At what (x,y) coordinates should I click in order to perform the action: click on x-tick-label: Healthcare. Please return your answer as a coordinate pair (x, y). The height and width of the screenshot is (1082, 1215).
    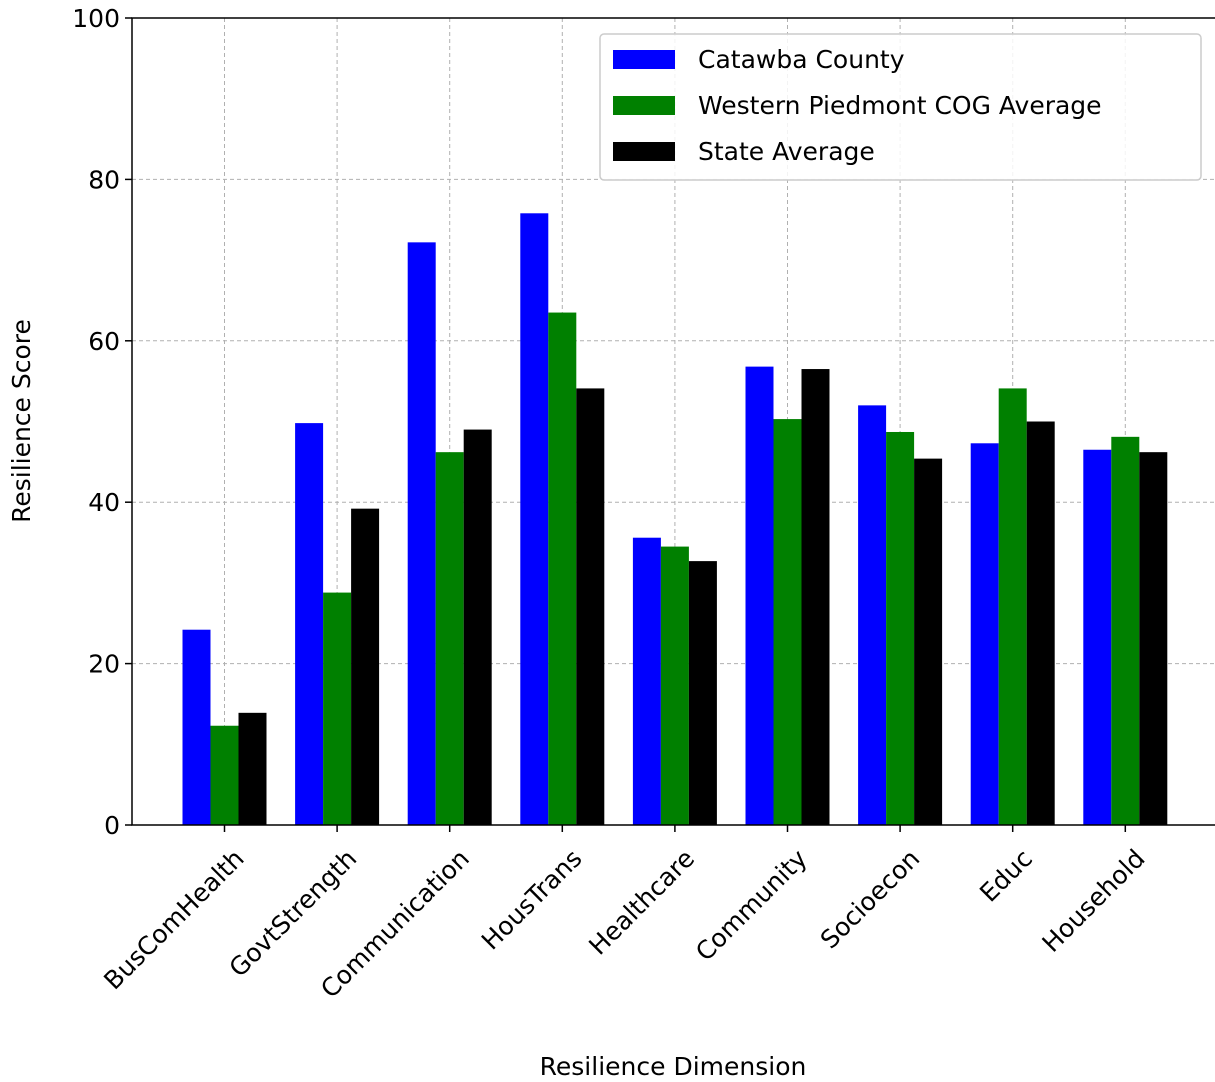
    Looking at the image, I should click on (641, 902).